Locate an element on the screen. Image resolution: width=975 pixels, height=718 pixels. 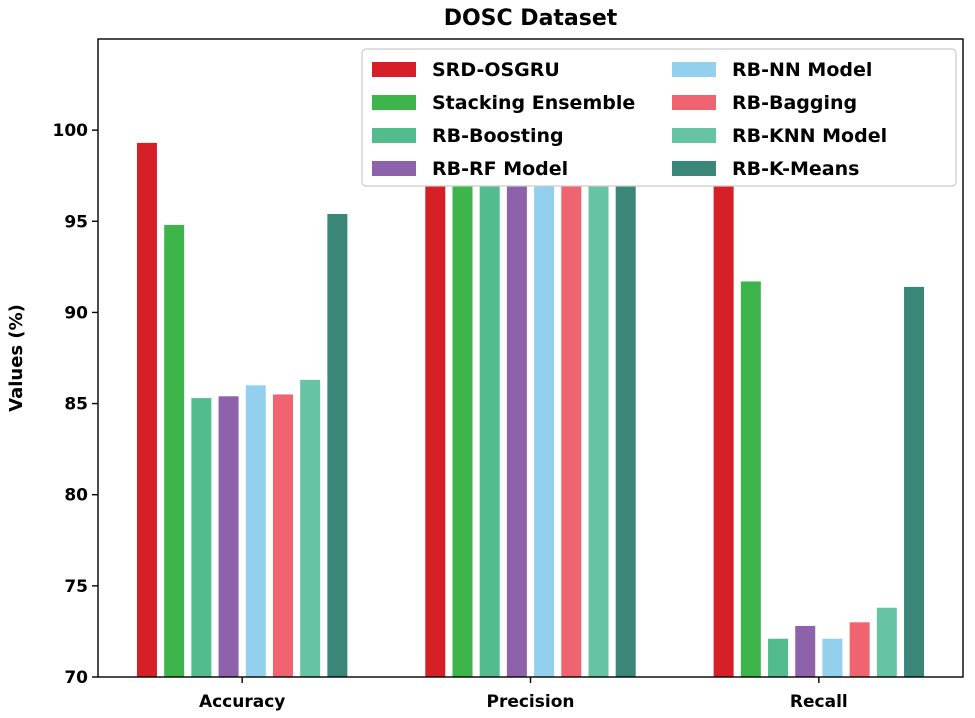
legend-label: RB-K-Means is located at coordinates (795, 169).